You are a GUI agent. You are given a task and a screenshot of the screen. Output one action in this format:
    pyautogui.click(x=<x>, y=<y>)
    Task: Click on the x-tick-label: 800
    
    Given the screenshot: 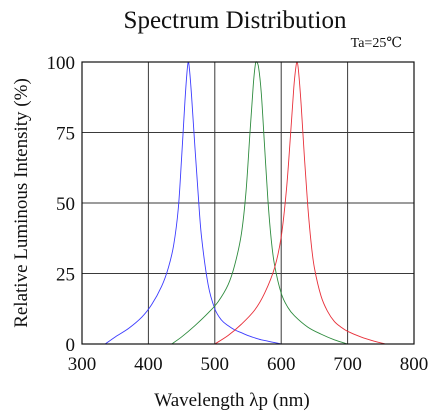 What is the action you would take?
    pyautogui.click(x=414, y=364)
    